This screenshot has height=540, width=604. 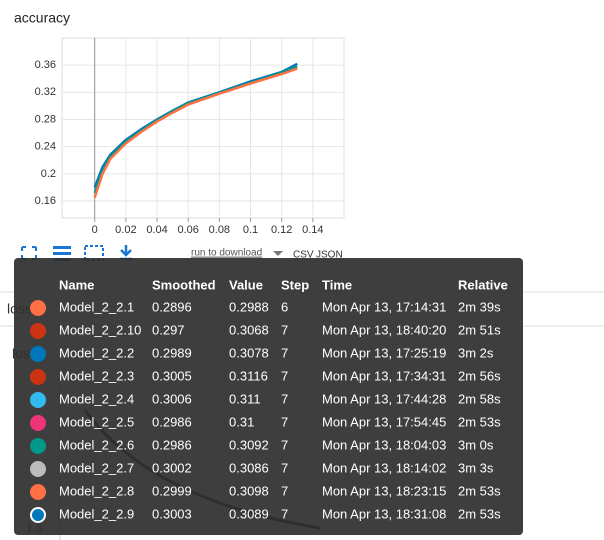 I want to click on y-tick-label: 0.16, so click(x=45, y=201).